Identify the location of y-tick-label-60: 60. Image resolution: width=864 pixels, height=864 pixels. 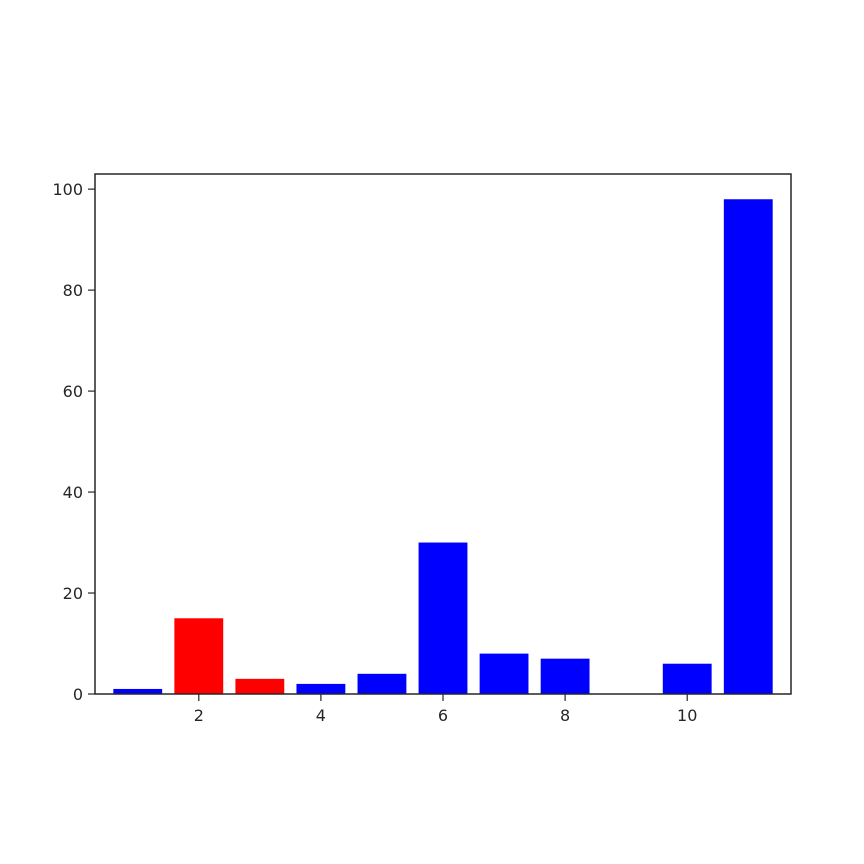
(73, 391).